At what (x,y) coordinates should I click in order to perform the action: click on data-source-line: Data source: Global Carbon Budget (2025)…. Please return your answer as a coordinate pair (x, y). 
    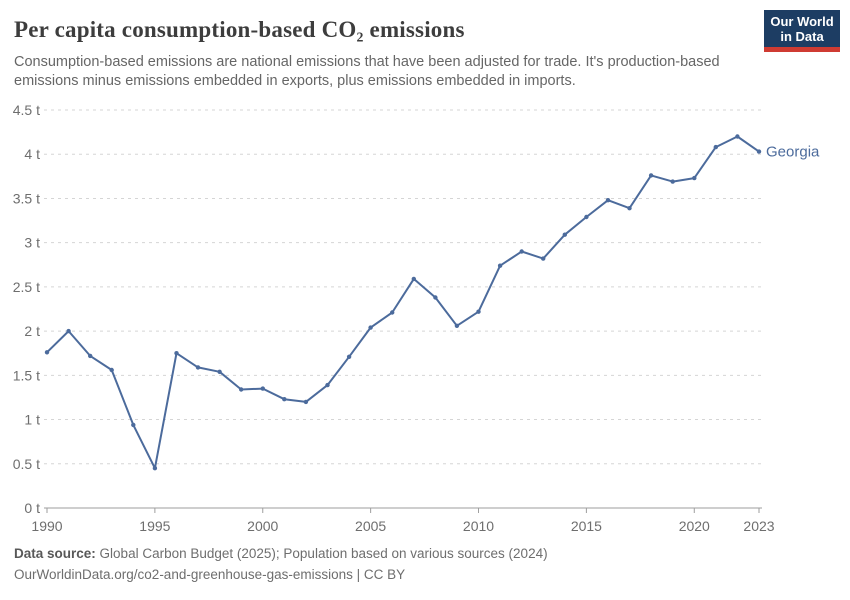
    Looking at the image, I should click on (281, 553).